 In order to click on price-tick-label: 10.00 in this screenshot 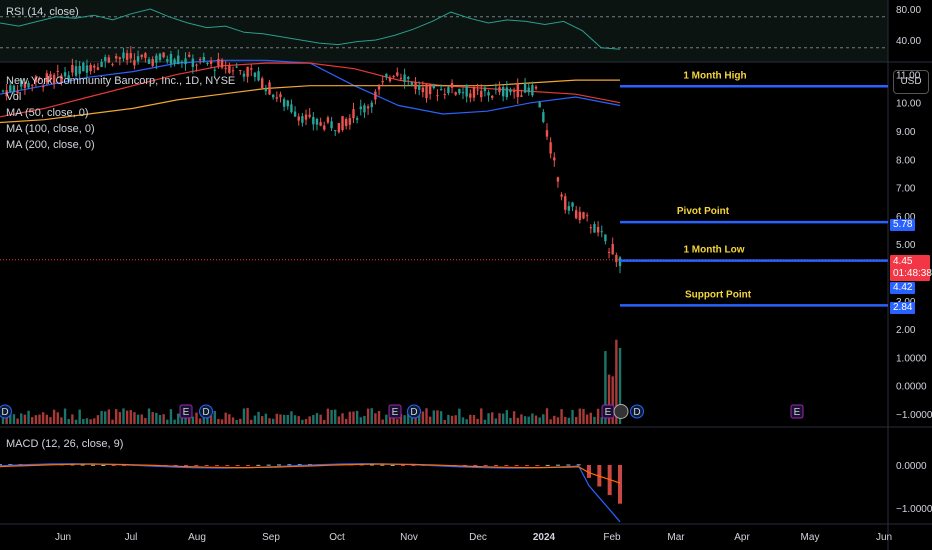, I will do `click(908, 104)`.